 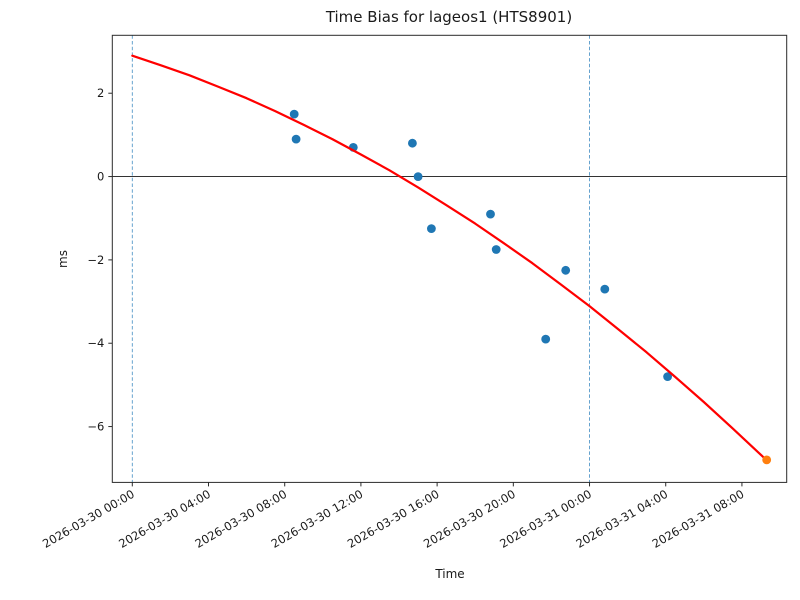 I want to click on y-tick-label: −6, so click(x=95, y=427).